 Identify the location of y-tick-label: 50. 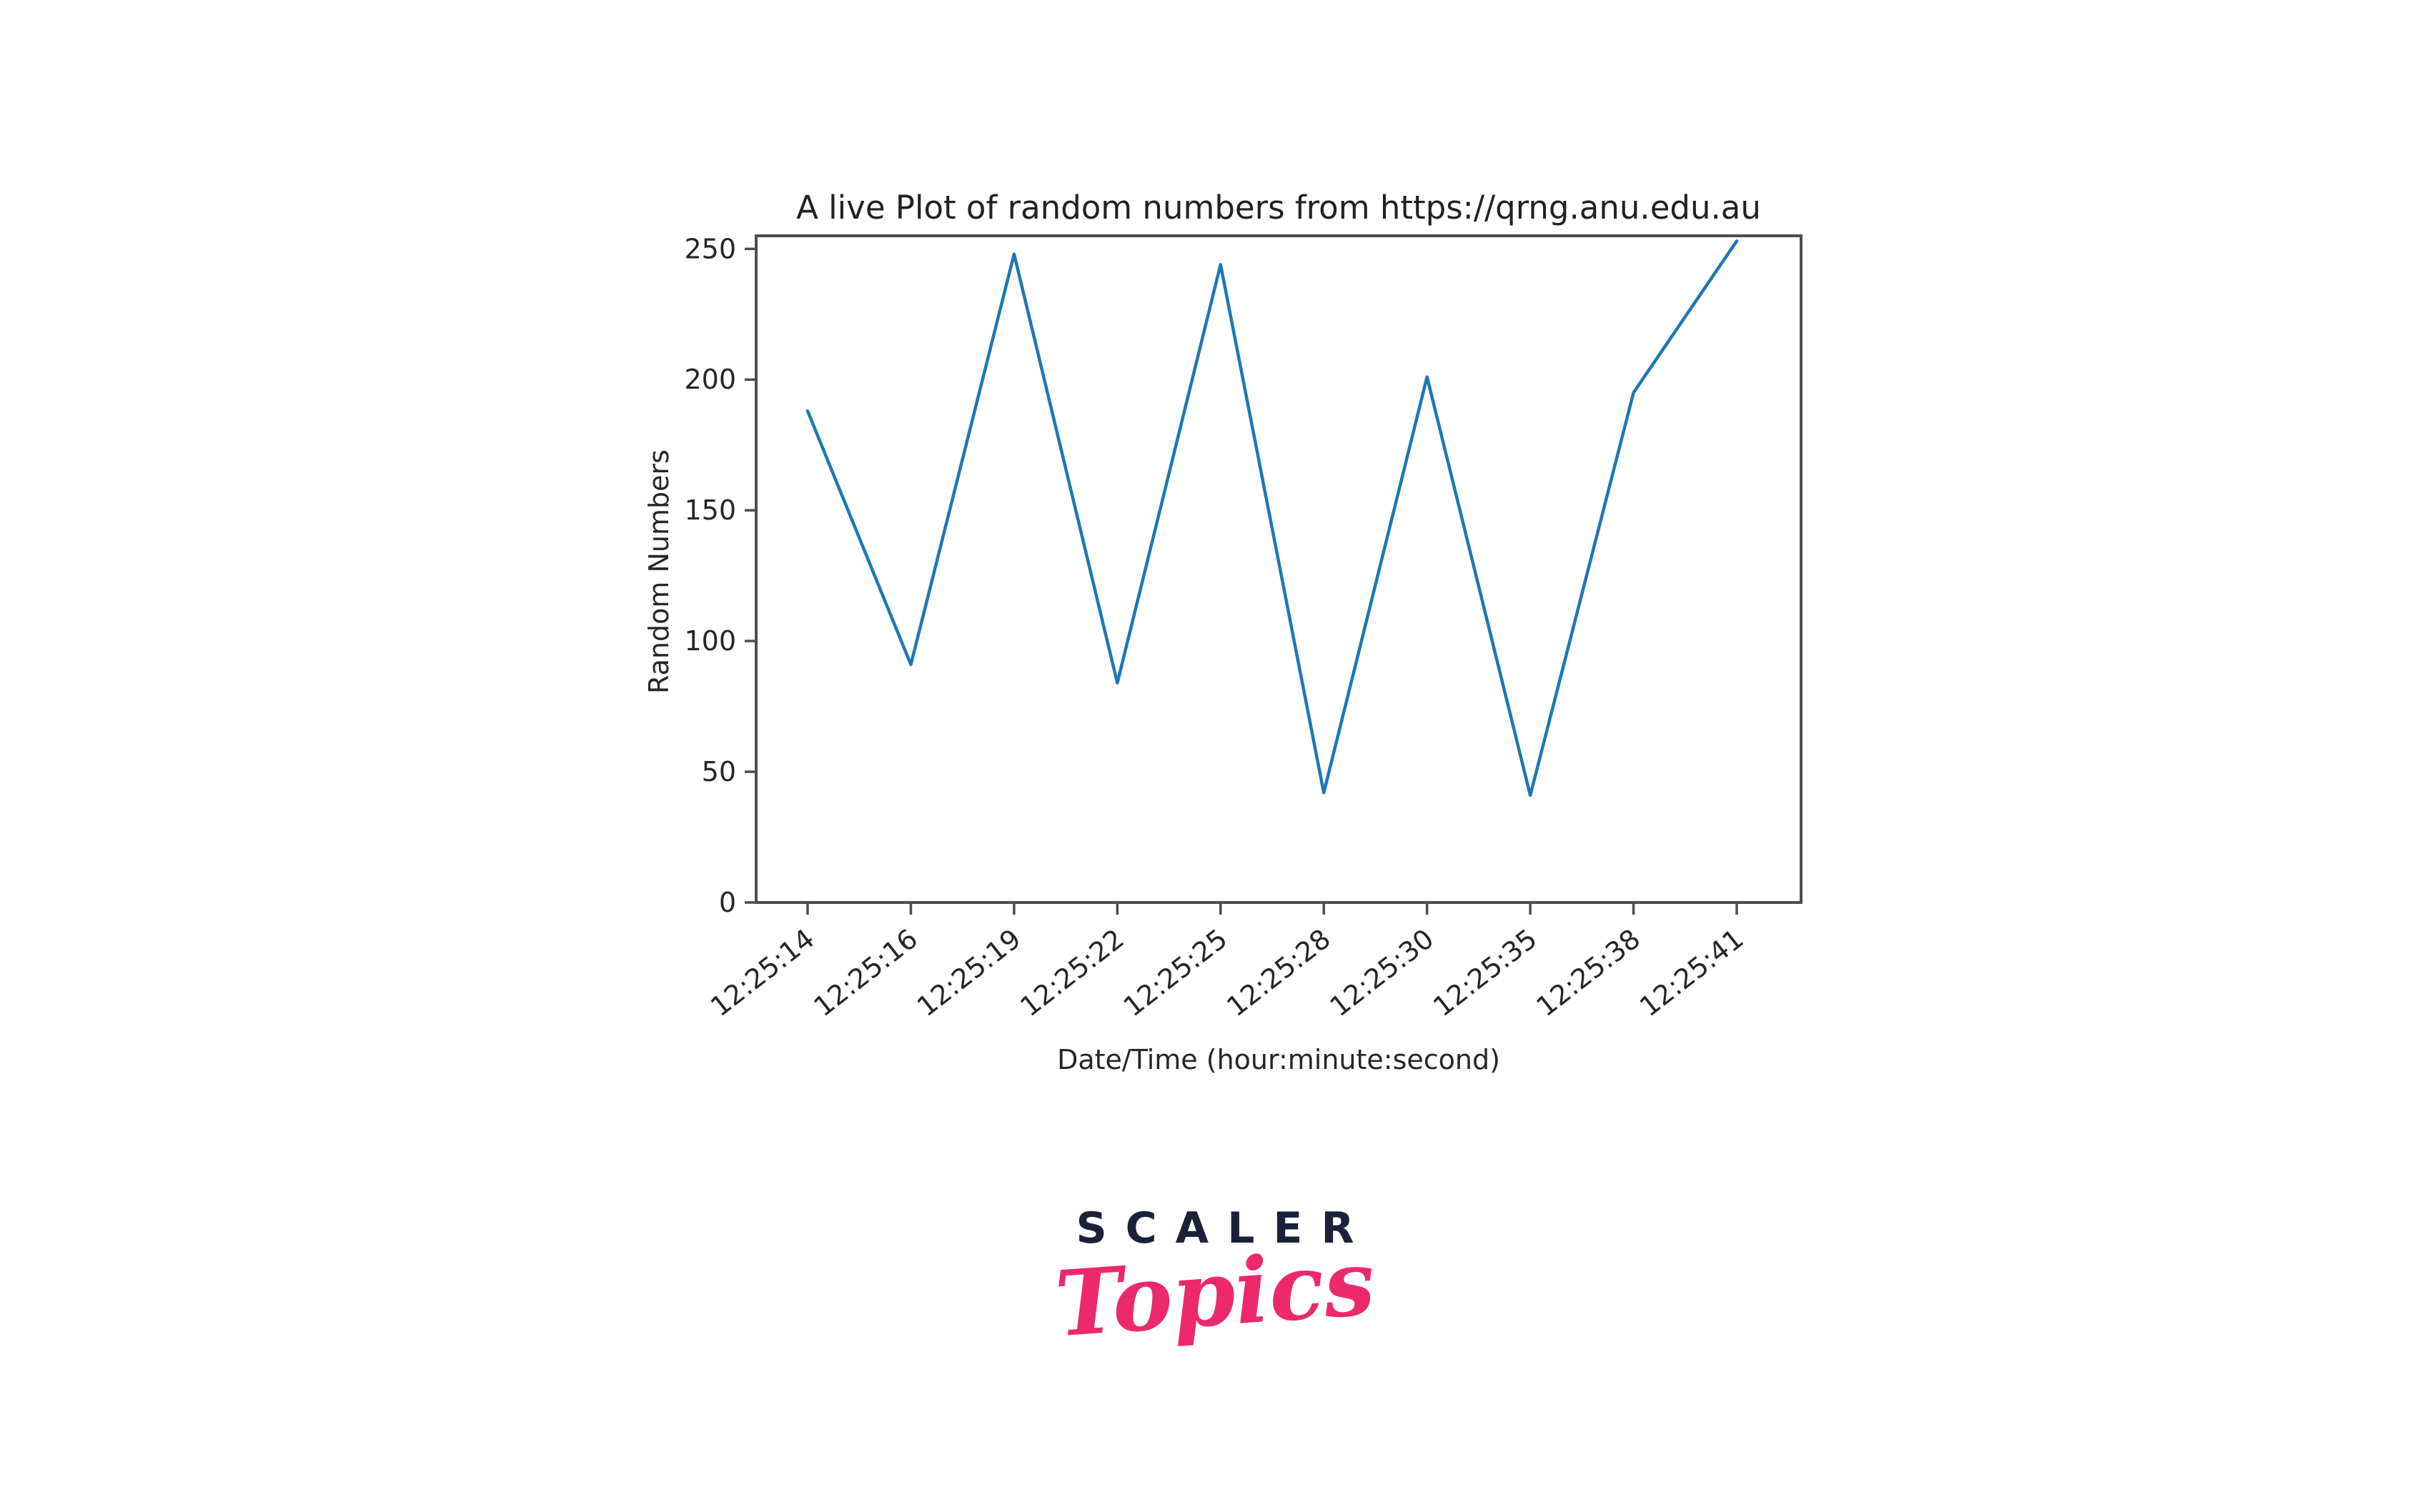
(719, 771).